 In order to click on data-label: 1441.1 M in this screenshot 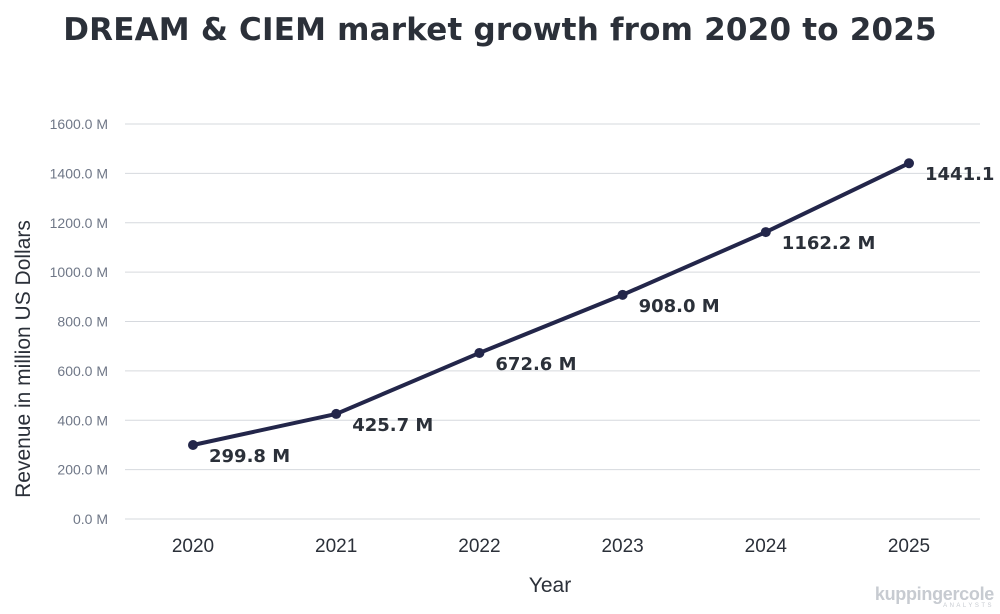, I will do `click(962, 174)`.